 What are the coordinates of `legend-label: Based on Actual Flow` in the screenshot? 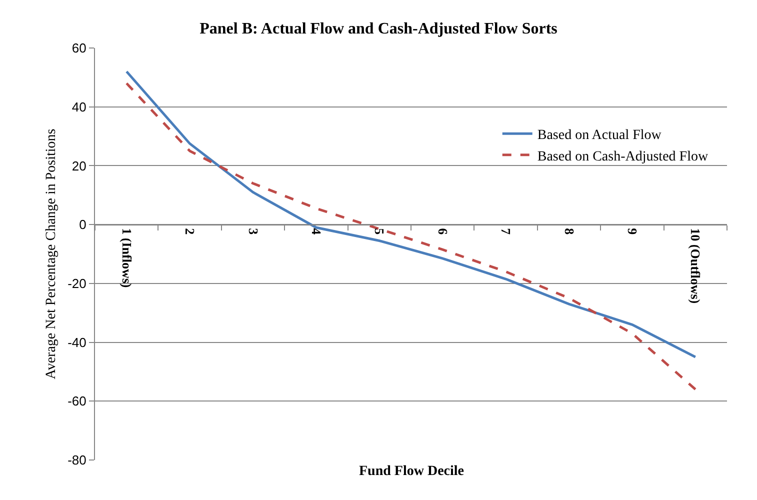 It's located at (599, 136).